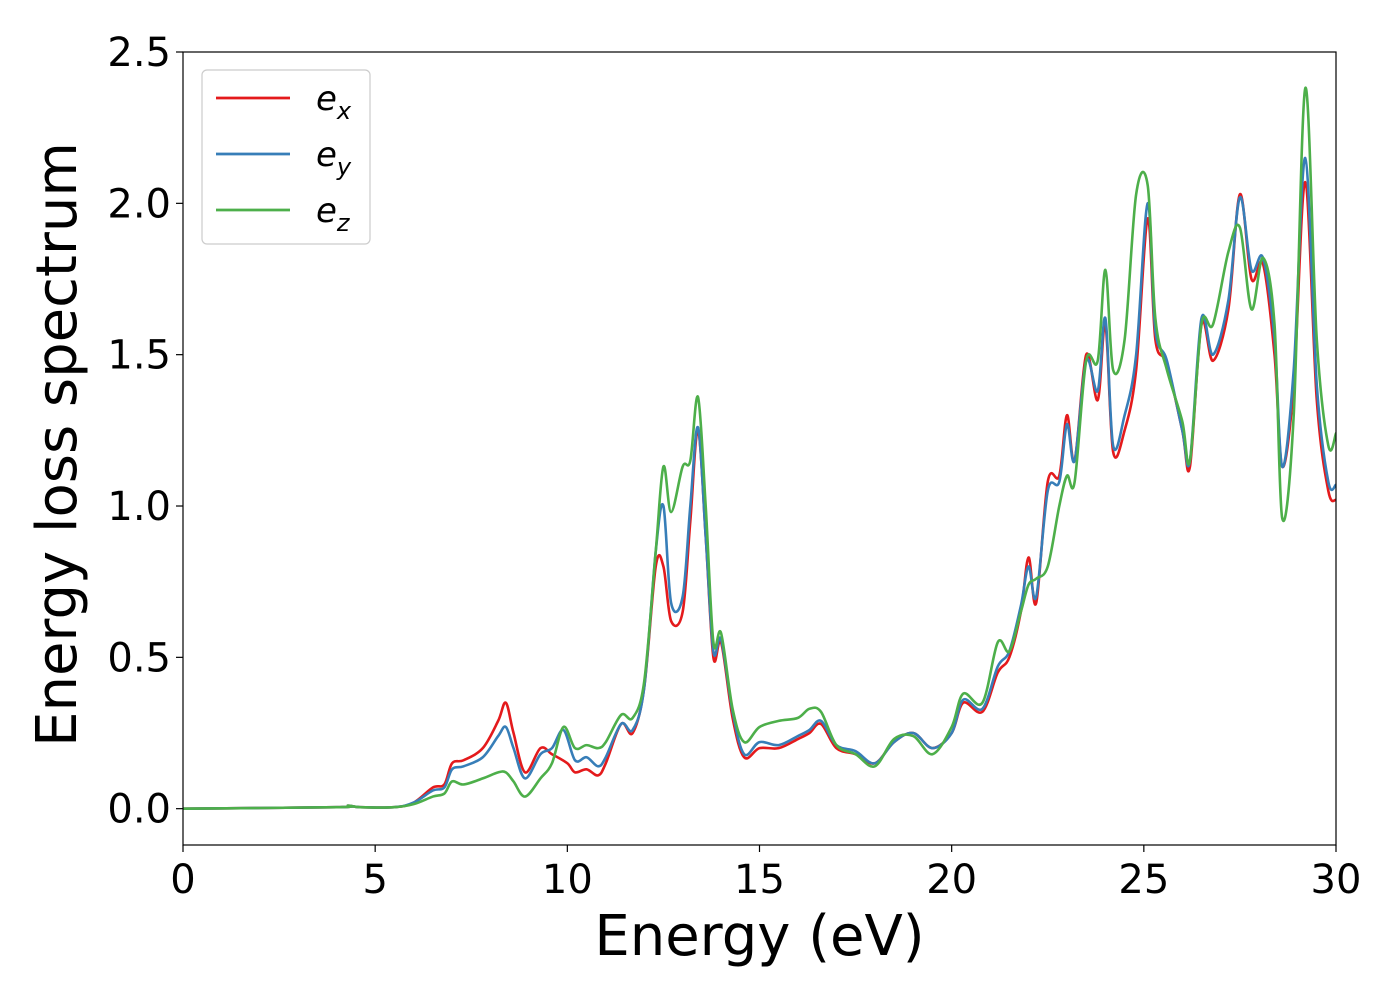 This screenshot has height=1000, width=1400. I want to click on y-tick-label: 2.5, so click(139, 53).